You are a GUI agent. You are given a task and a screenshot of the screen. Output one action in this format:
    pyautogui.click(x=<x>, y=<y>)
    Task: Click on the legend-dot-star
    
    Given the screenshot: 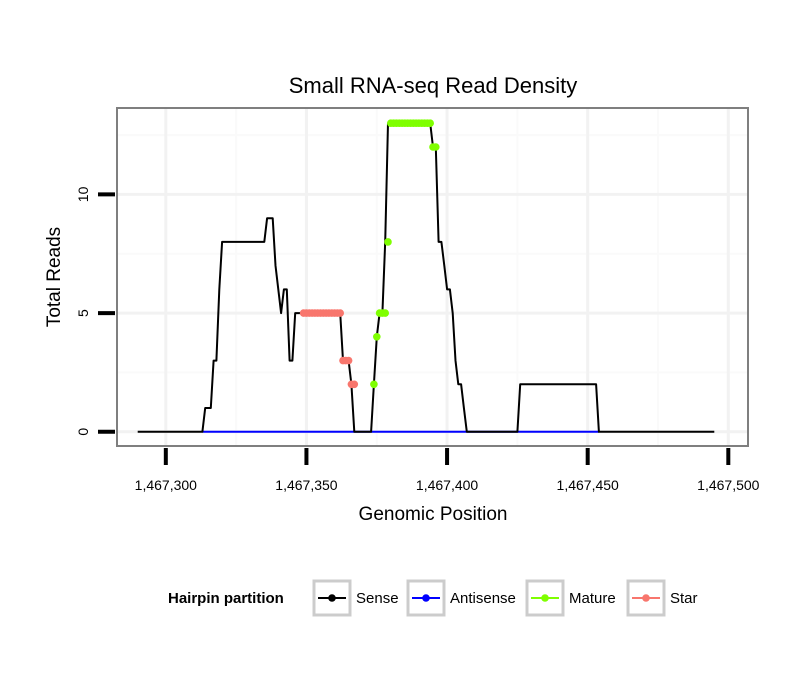 What is the action you would take?
    pyautogui.click(x=646, y=598)
    